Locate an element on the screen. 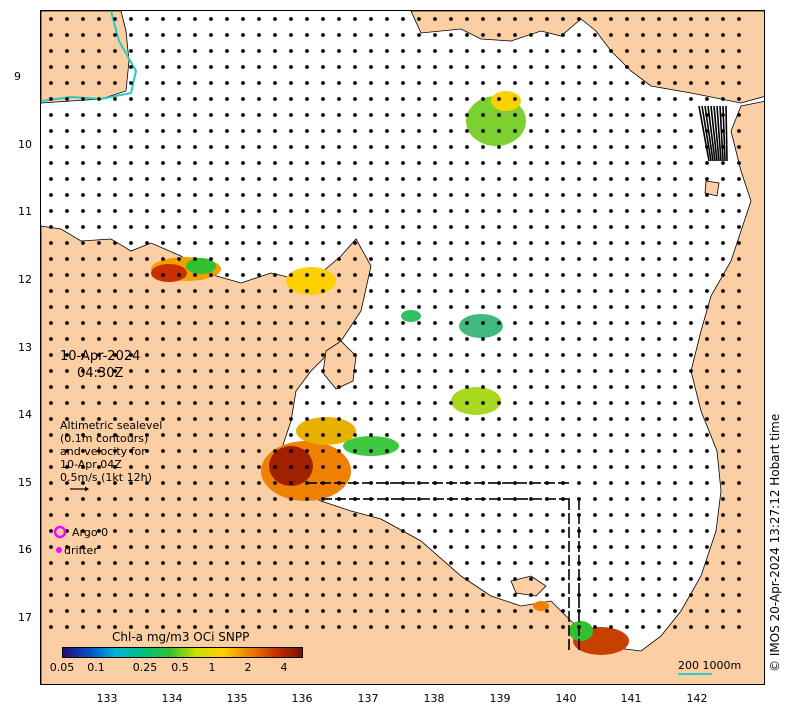 The height and width of the screenshot is (716, 792). lon-label-135: 135 is located at coordinates (237, 698).